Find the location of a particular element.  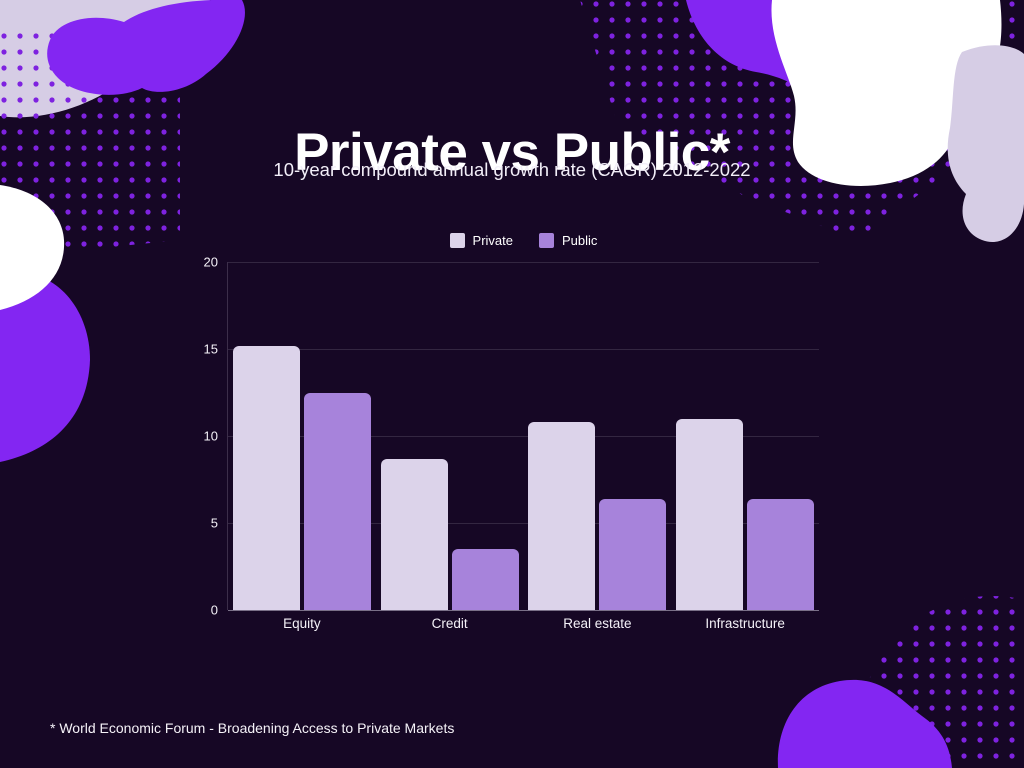

bar-public-equity is located at coordinates (337, 501).